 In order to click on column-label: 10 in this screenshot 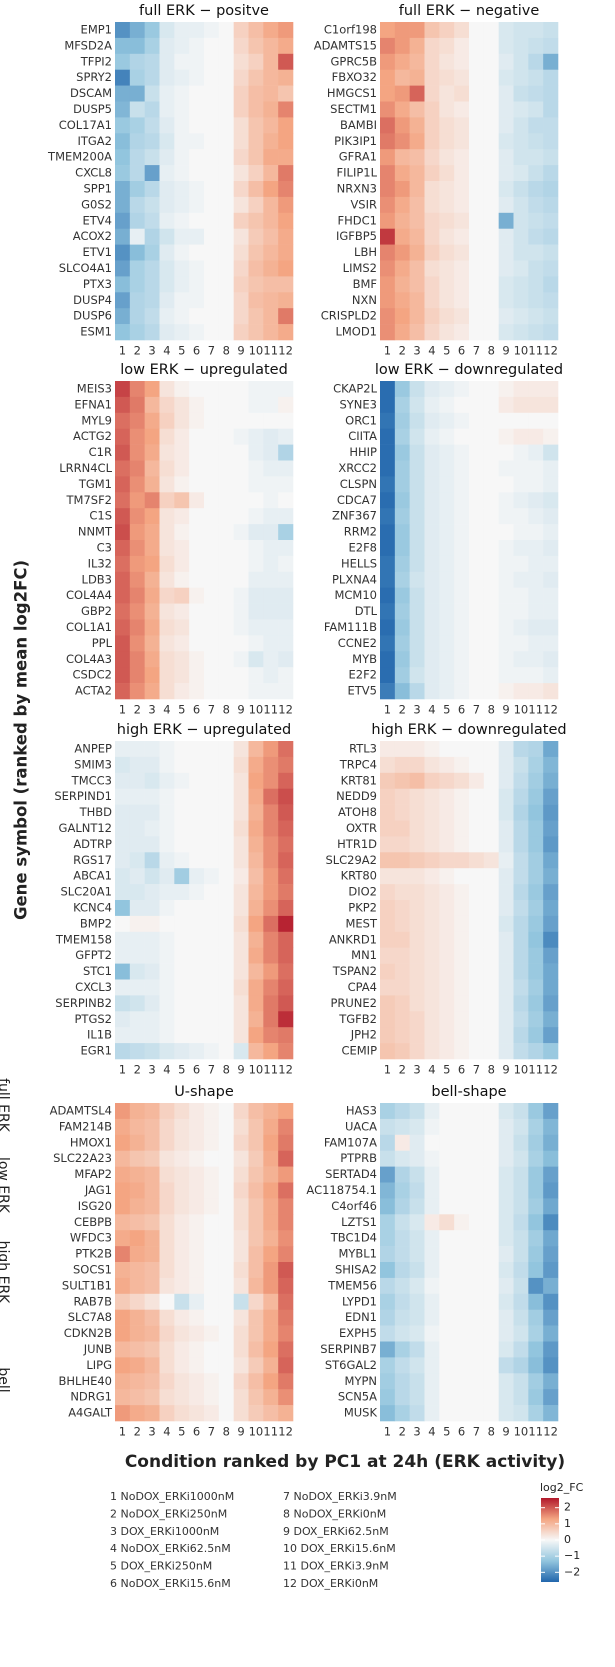, I will do `click(256, 351)`.